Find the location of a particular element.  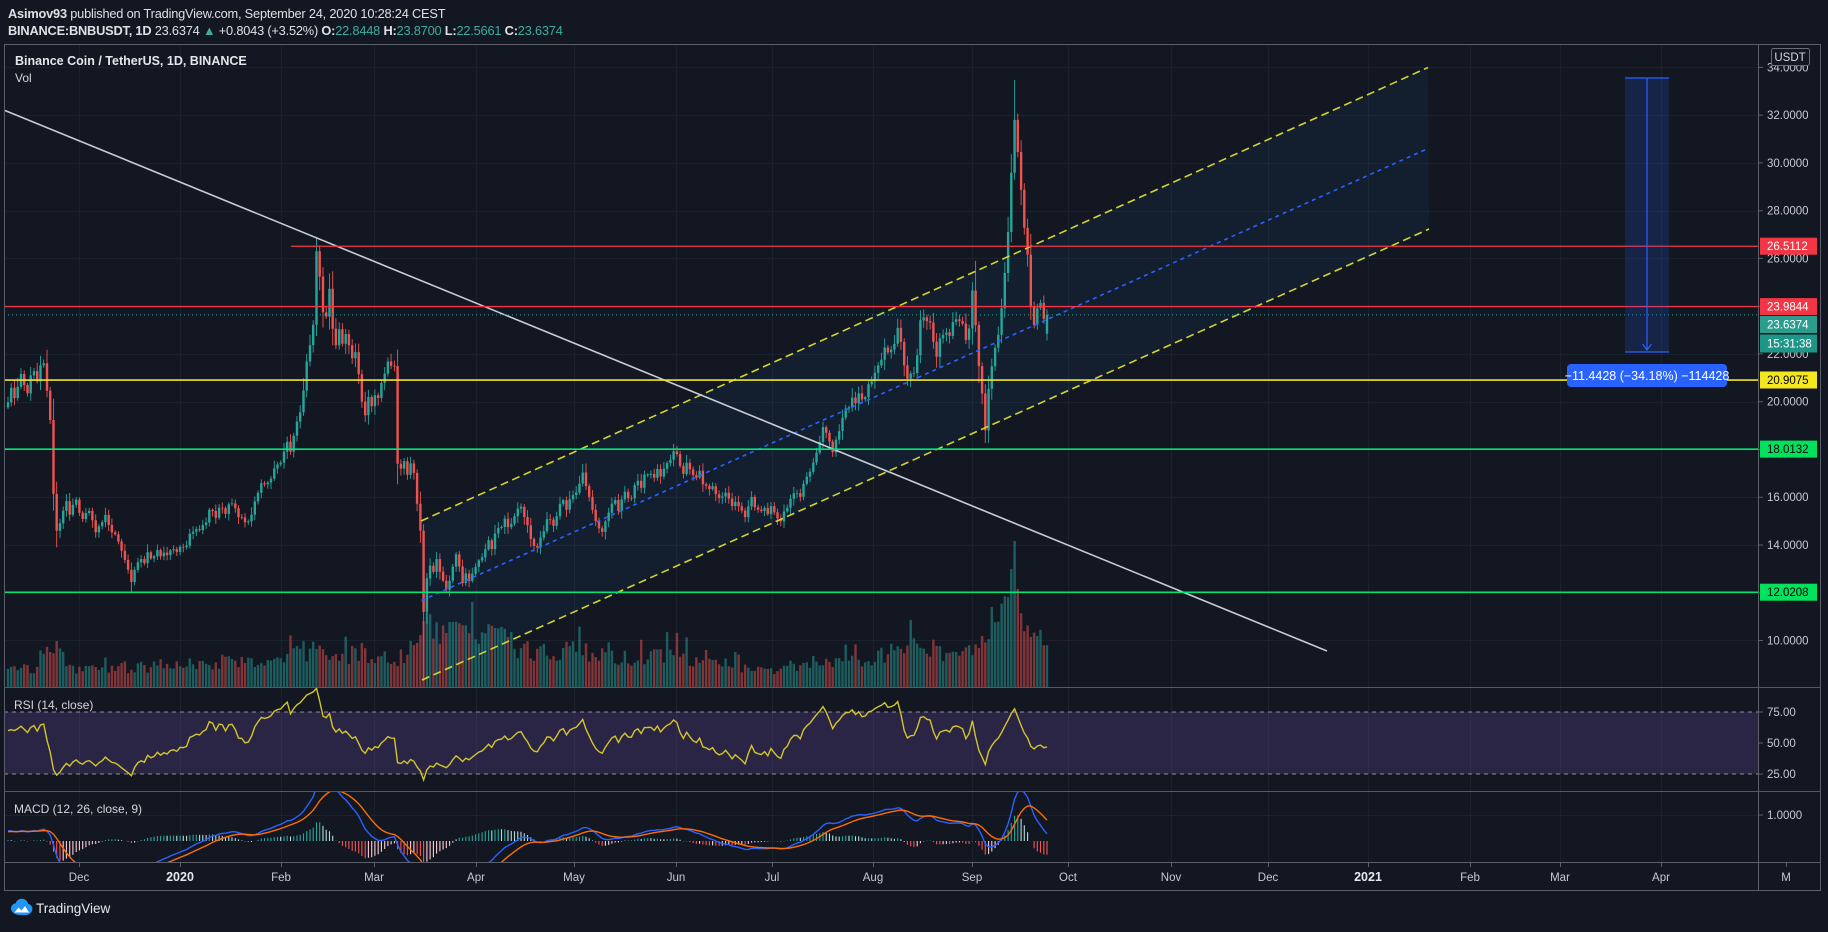

svg-text: 26.5112 is located at coordinates (1787, 247).